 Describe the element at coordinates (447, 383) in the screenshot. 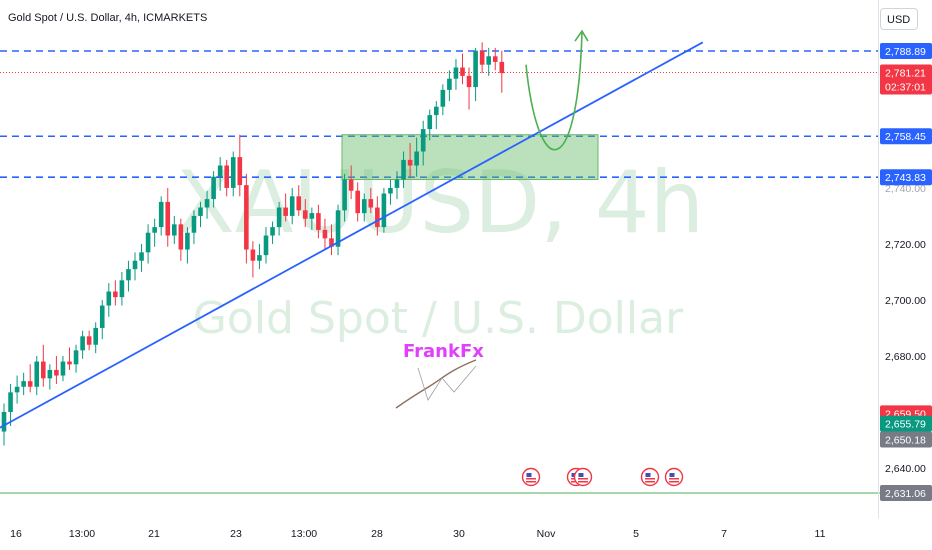

I see `brand-logo-lines` at that location.